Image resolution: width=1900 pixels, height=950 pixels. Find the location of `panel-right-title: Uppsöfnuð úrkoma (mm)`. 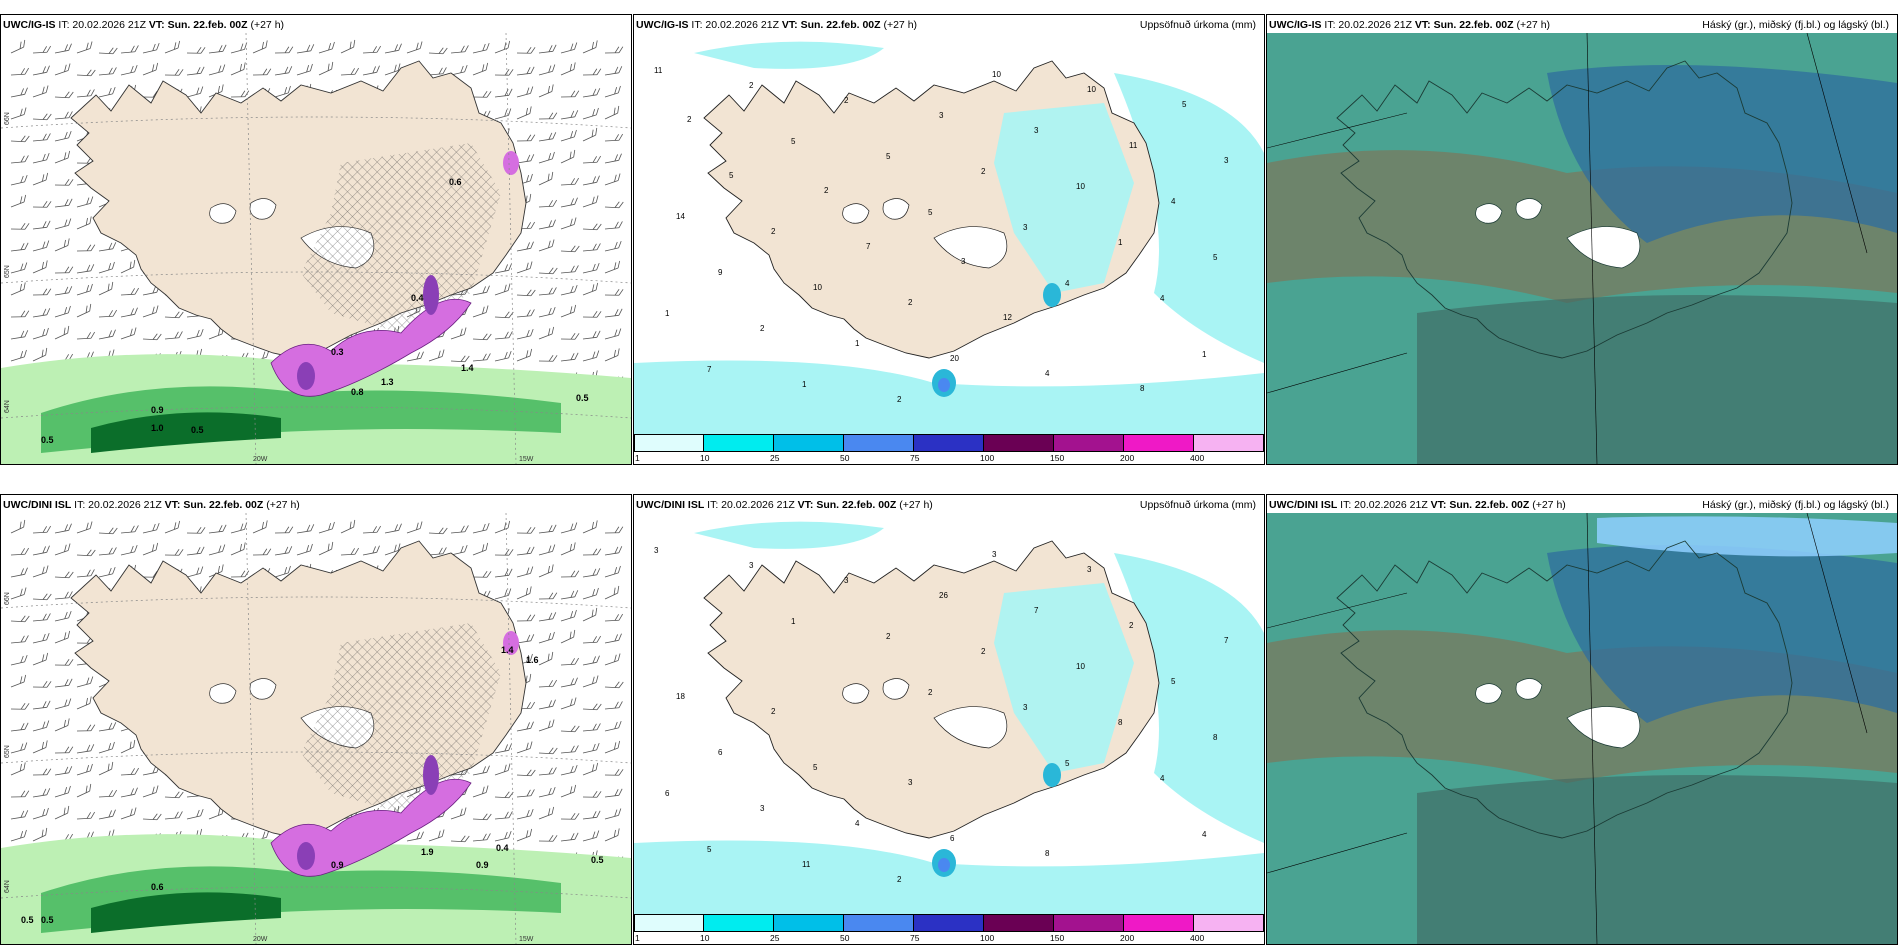

panel-right-title: Uppsöfnuð úrkoma (mm) is located at coordinates (1197, 25).